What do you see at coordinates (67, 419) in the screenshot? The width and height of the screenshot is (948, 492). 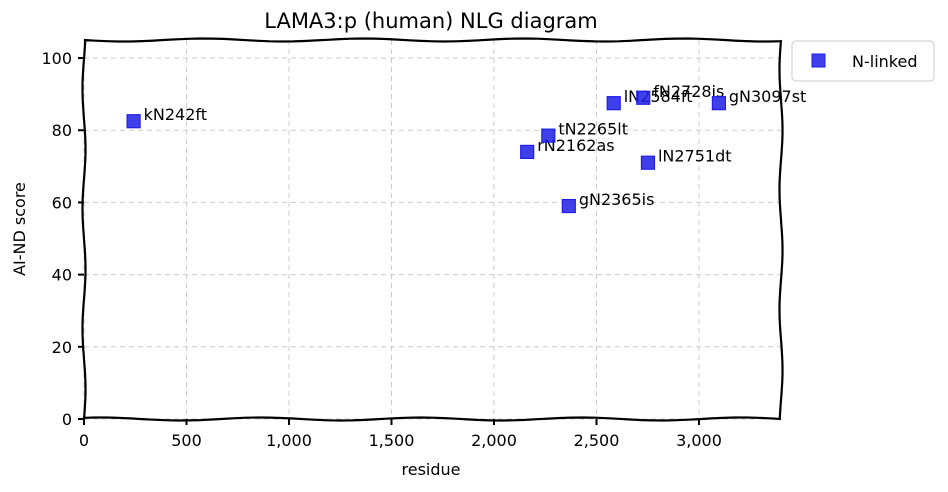 I see `y-tick-label: 0` at bounding box center [67, 419].